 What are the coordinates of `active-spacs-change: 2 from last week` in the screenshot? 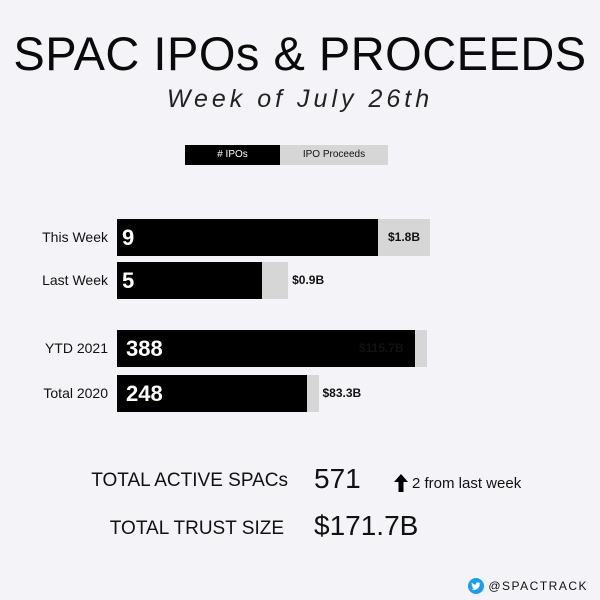 It's located at (457, 483).